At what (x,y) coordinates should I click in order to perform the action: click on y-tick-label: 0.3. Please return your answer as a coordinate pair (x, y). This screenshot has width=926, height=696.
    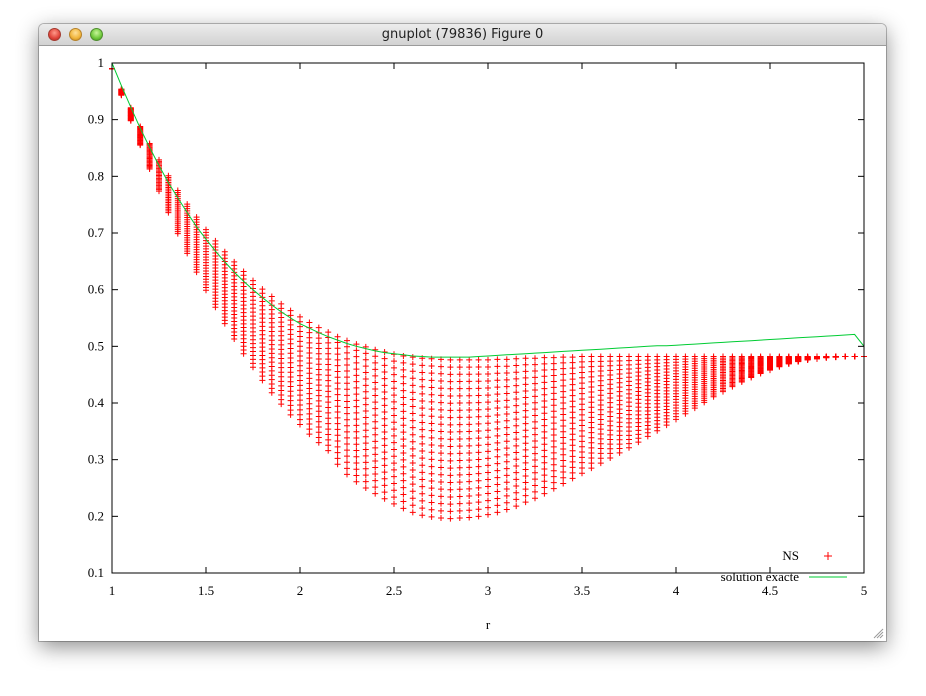
    Looking at the image, I should click on (96, 459).